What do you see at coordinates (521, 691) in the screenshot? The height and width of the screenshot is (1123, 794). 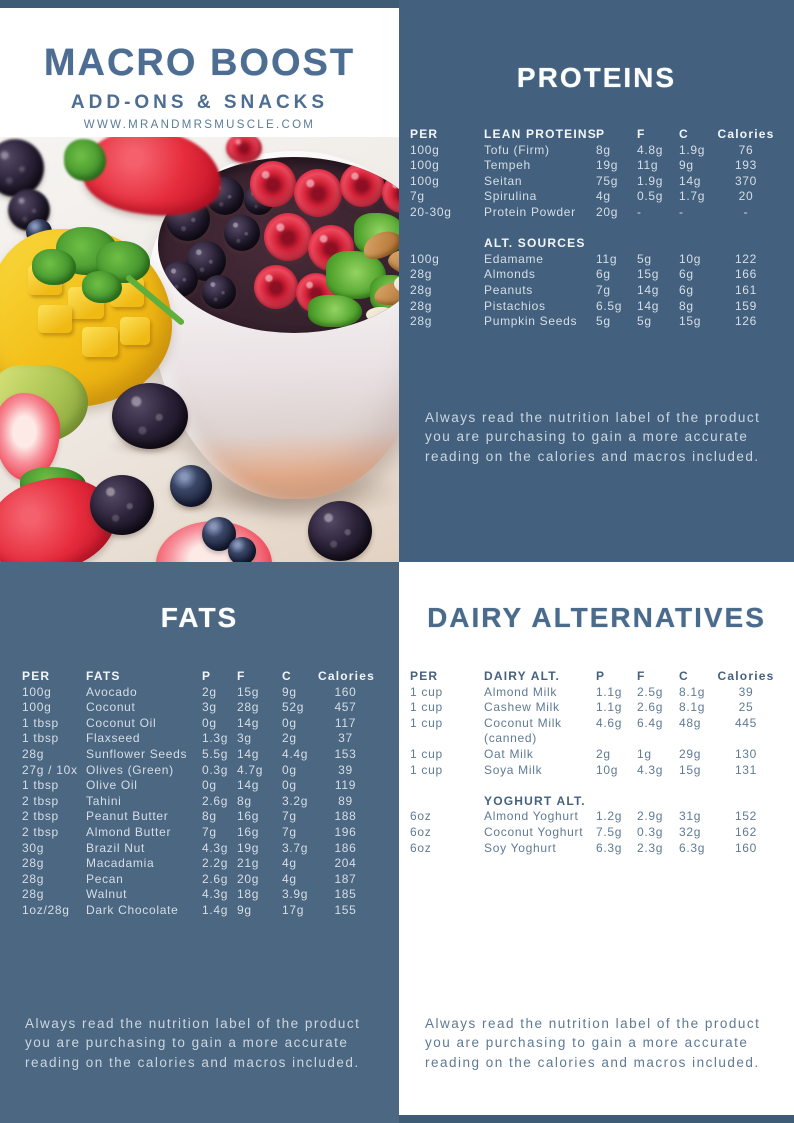 I see `food-name: Almond Milk` at bounding box center [521, 691].